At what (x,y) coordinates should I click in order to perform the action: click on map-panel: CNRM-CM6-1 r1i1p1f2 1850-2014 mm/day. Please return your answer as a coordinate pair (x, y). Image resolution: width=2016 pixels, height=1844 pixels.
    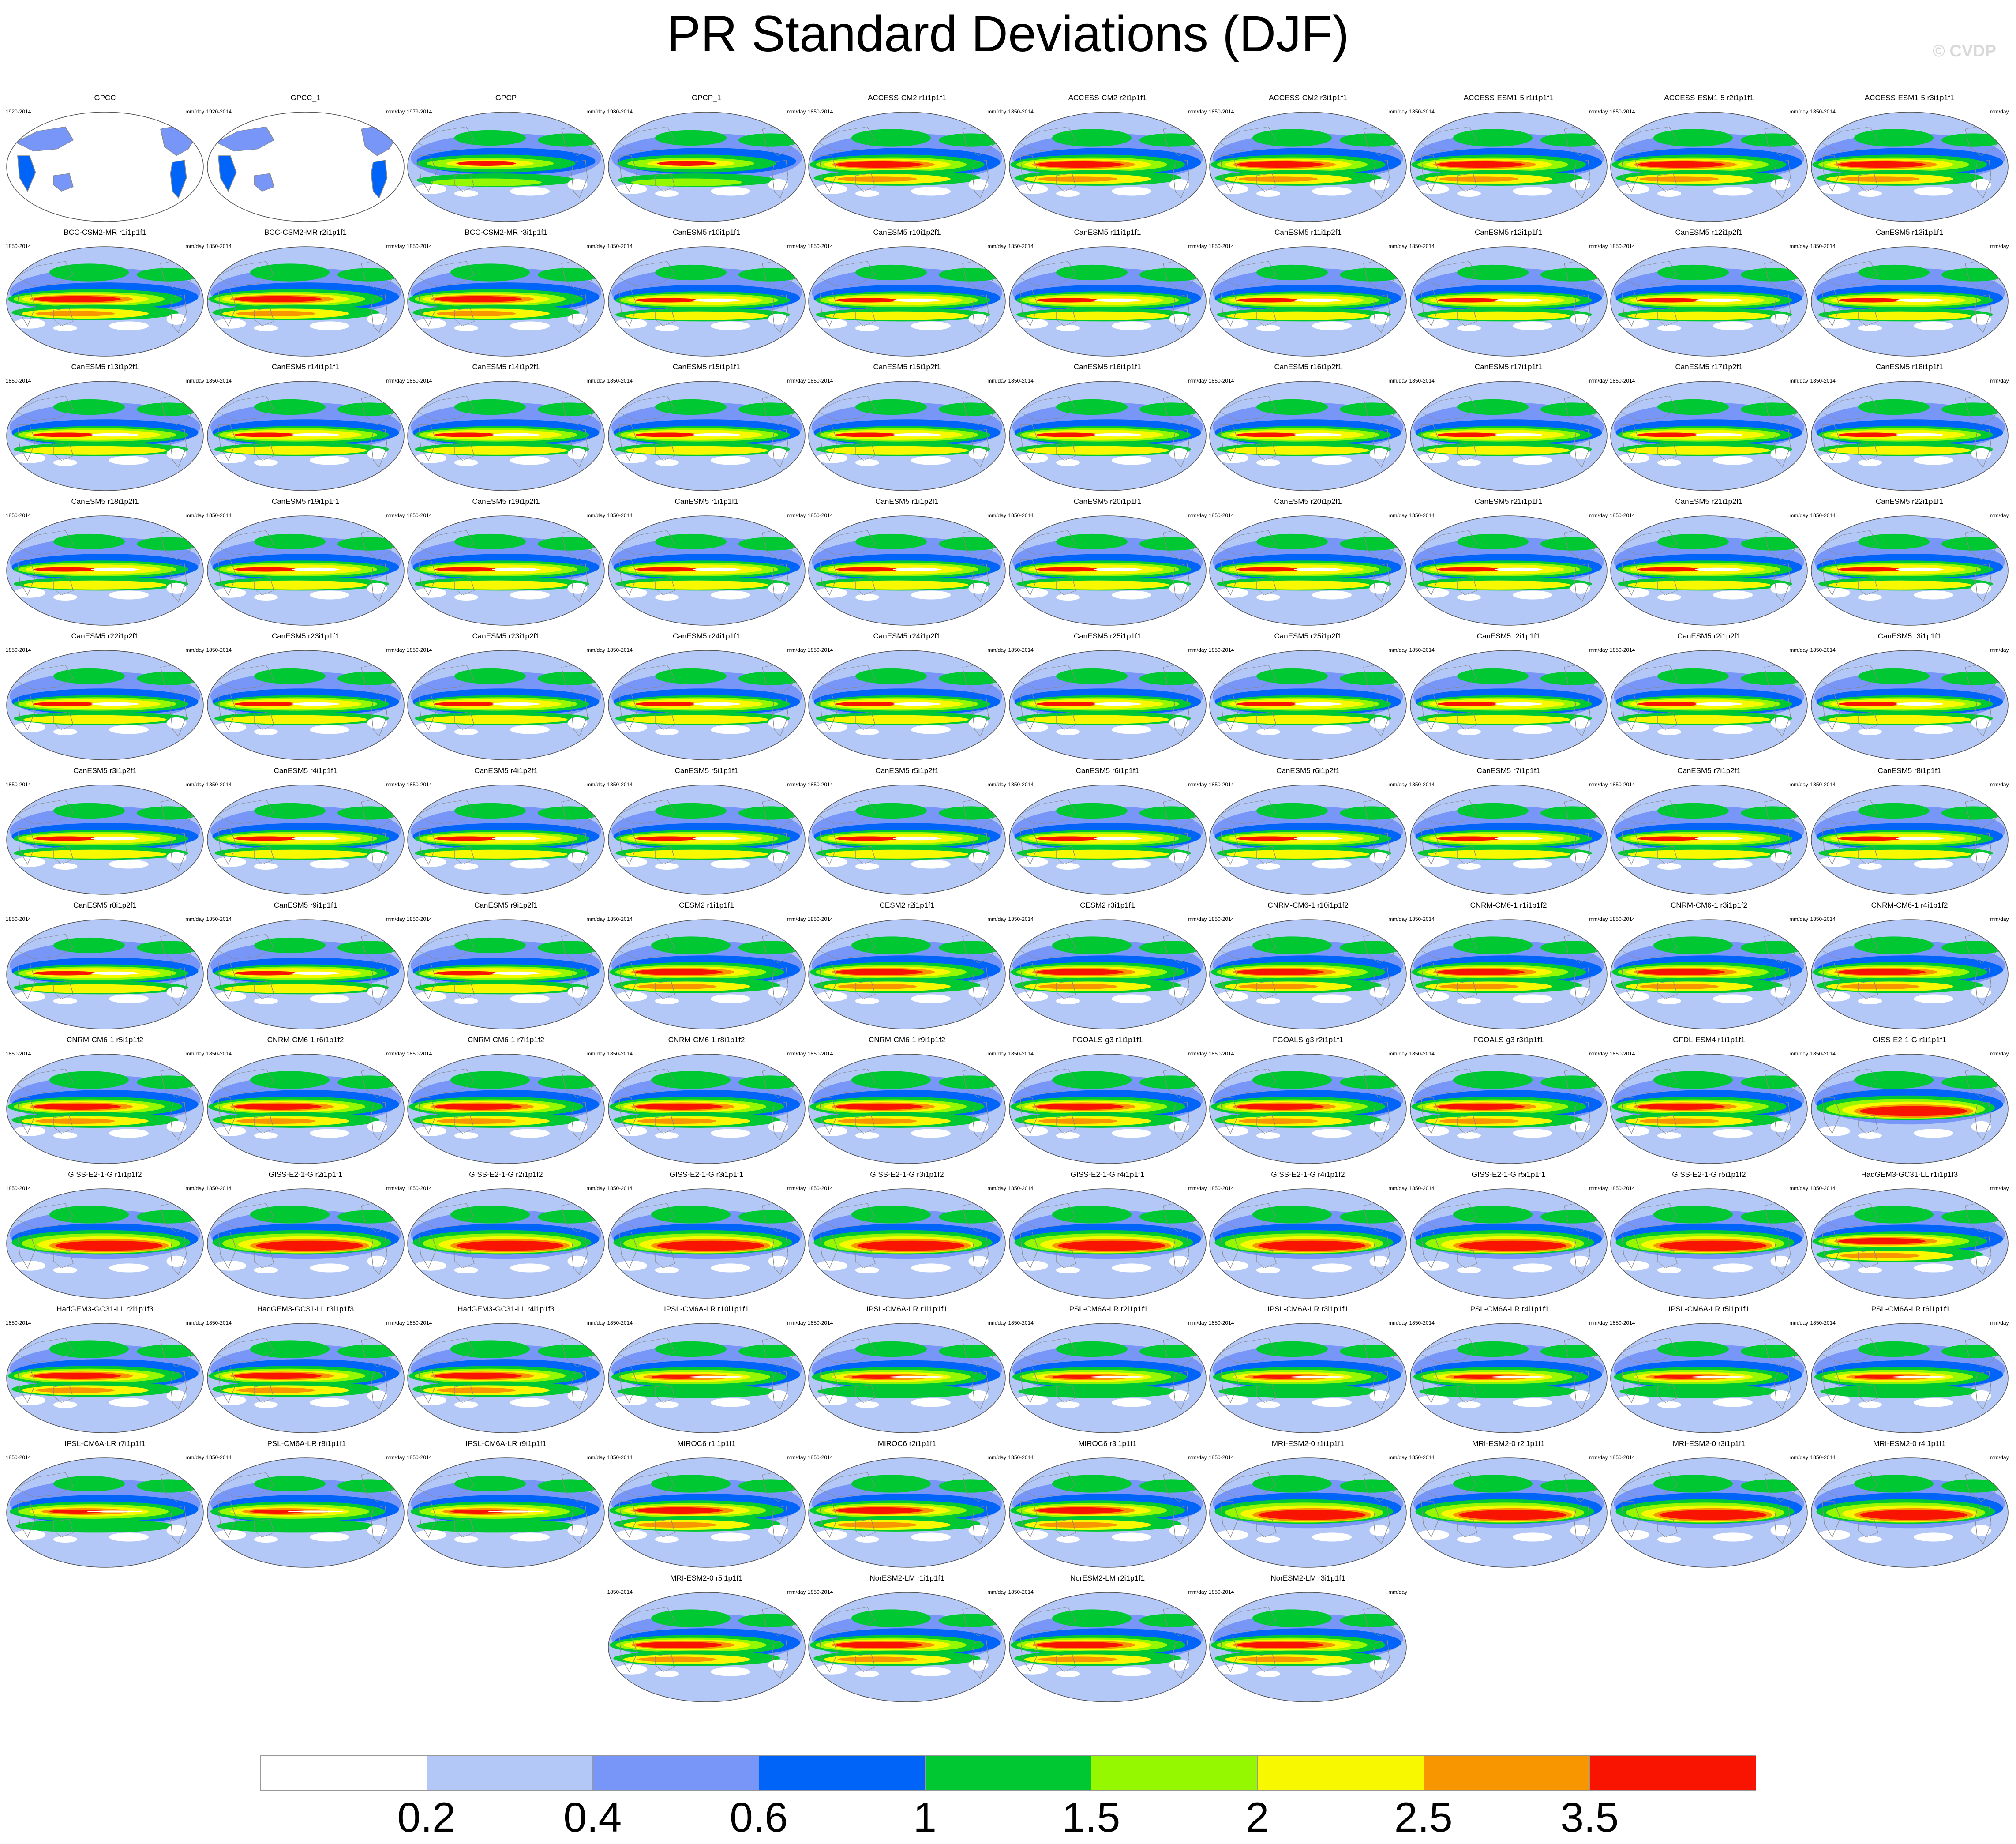
    Looking at the image, I should click on (1509, 967).